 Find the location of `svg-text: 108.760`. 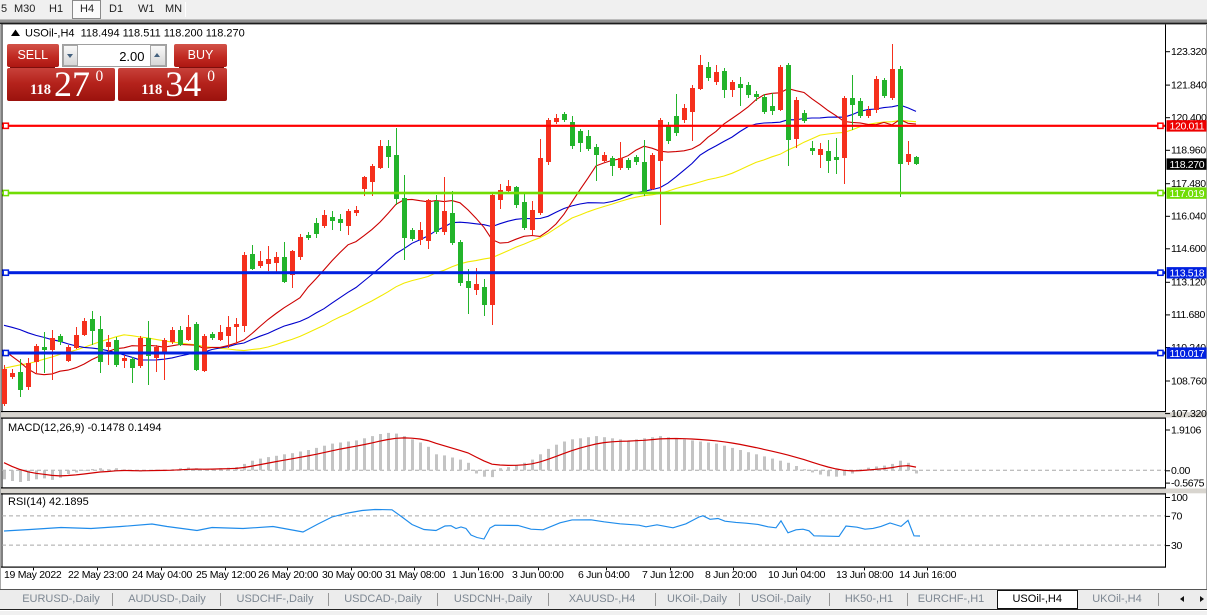

svg-text: 108.760 is located at coordinates (1189, 381).